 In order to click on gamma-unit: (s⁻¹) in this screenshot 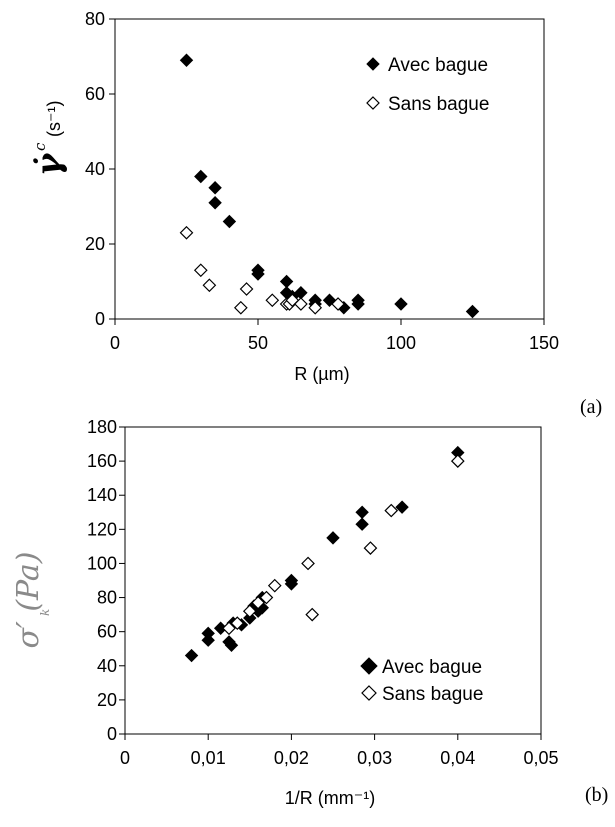, I will do `click(54, 119)`.